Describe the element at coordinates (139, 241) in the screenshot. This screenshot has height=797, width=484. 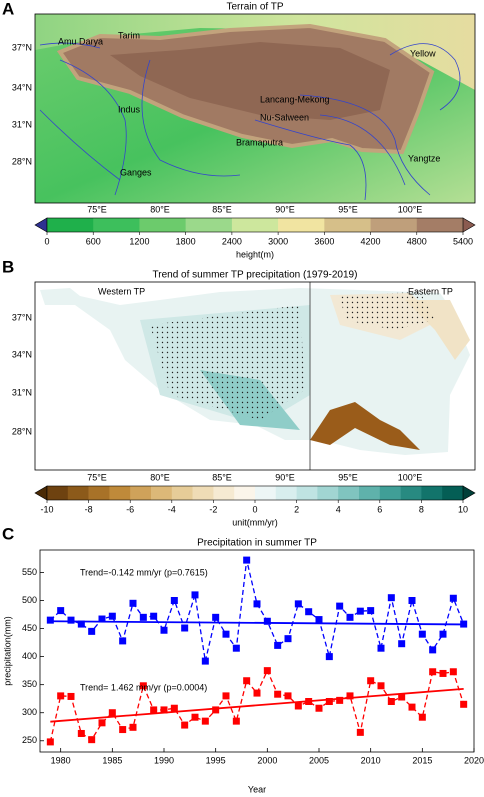
I see `colorbar-tick-label: 1200` at that location.